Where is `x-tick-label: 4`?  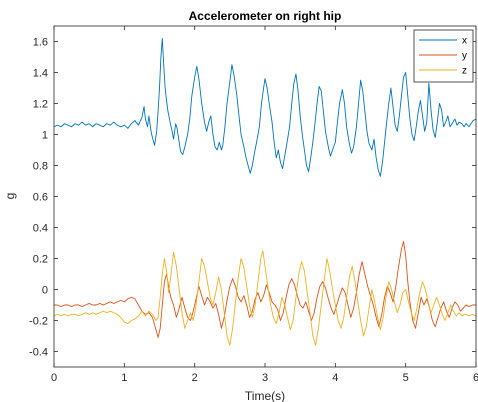 x-tick-label: 4 is located at coordinates (335, 378).